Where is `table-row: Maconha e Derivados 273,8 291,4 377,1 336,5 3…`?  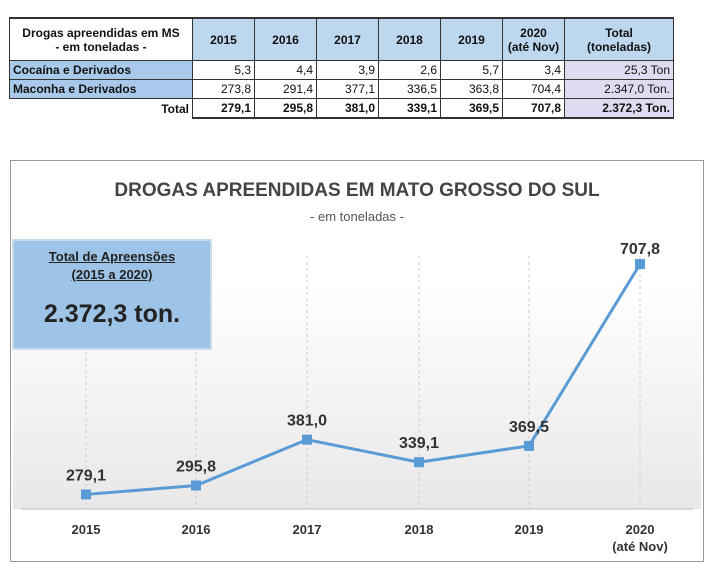
table-row: Maconha e Derivados 273,8 291,4 377,1 336,5 3… is located at coordinates (341, 89).